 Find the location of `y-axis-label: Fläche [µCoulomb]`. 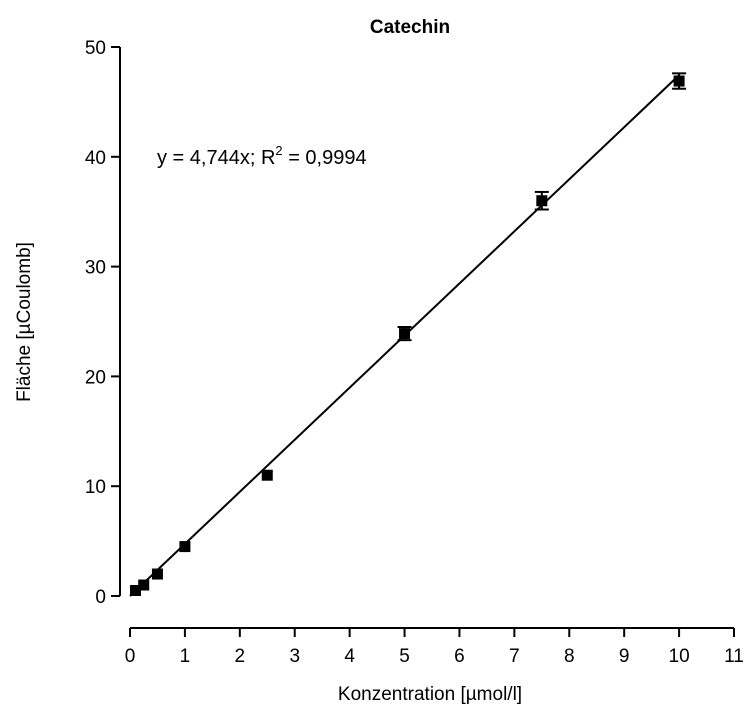

y-axis-label: Fläche [µCoulomb] is located at coordinates (24, 322).